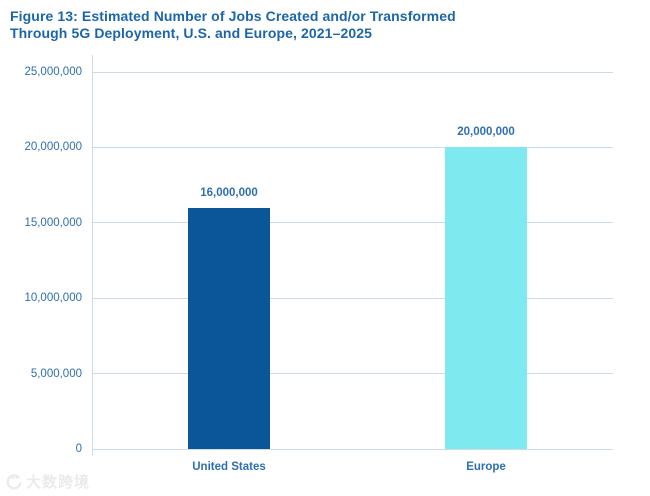 The image size is (650, 496). Describe the element at coordinates (229, 192) in the screenshot. I see `bar-value-label-united-states: 16,000,000` at that location.